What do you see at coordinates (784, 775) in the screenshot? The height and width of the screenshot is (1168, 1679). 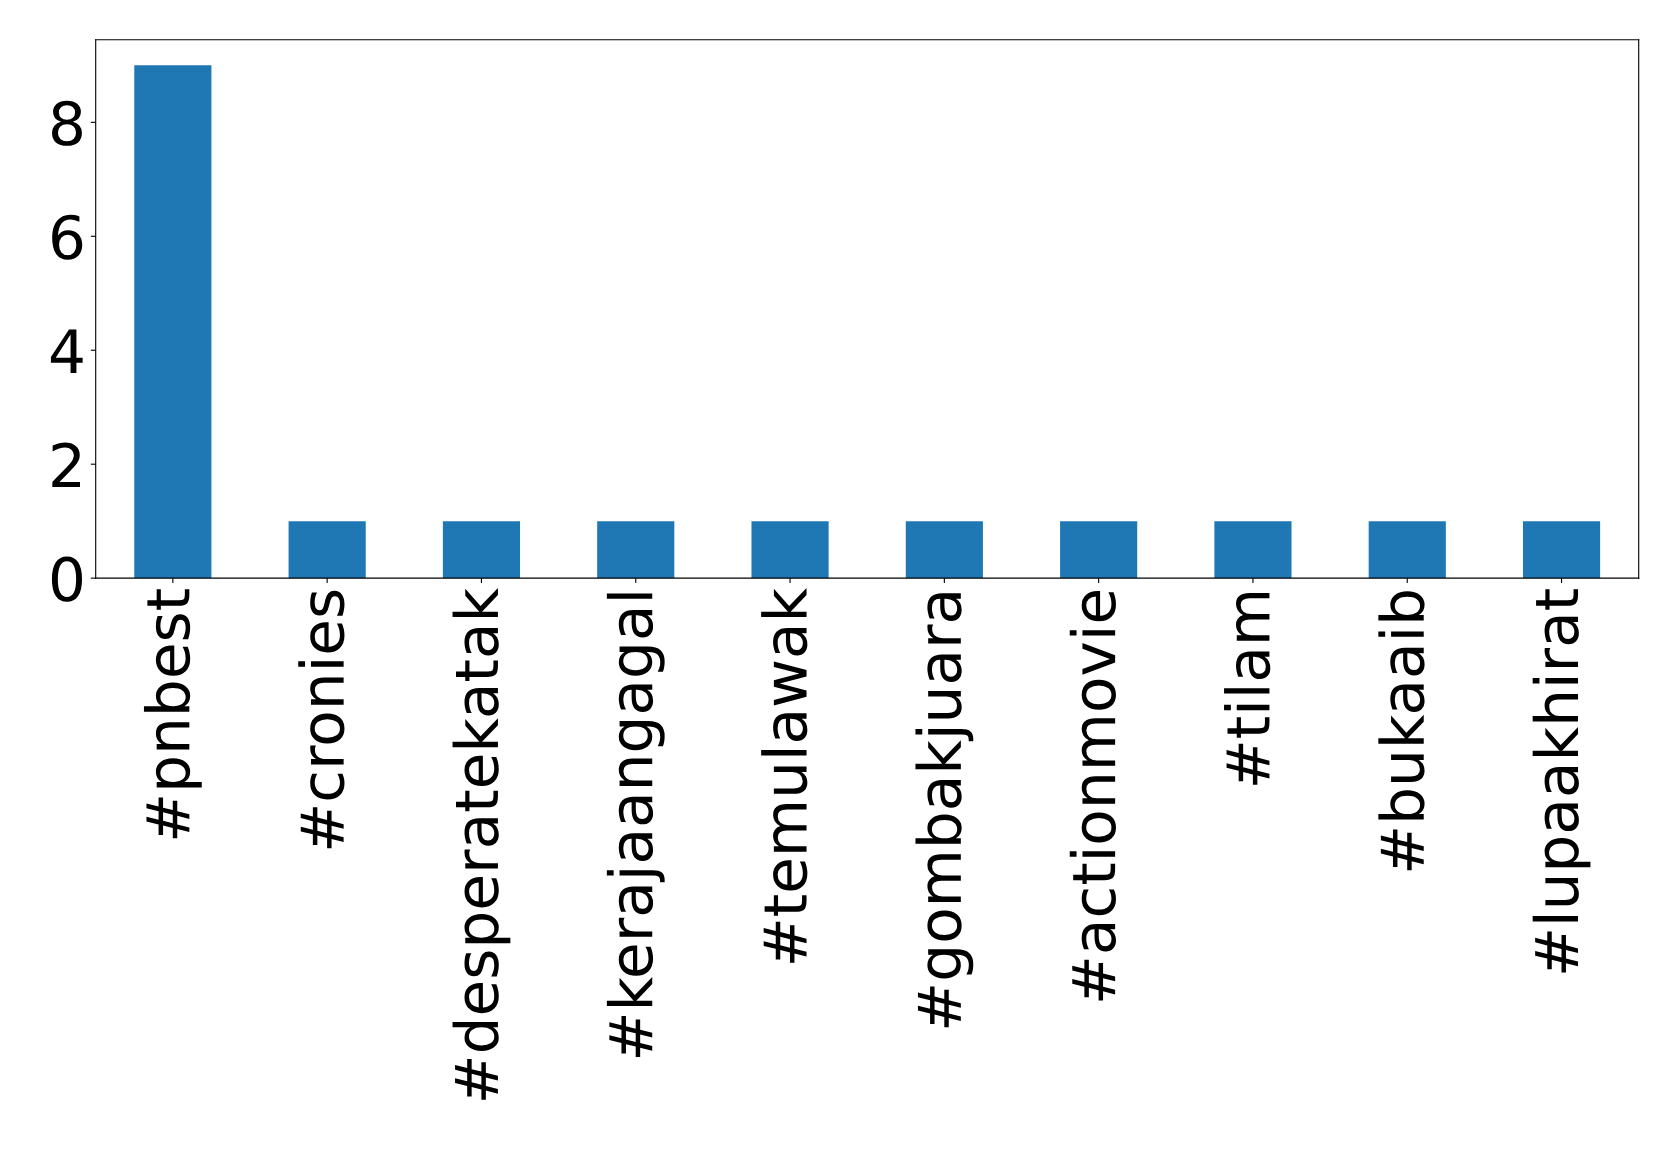 I see `x-tick-label: #temulawak` at bounding box center [784, 775].